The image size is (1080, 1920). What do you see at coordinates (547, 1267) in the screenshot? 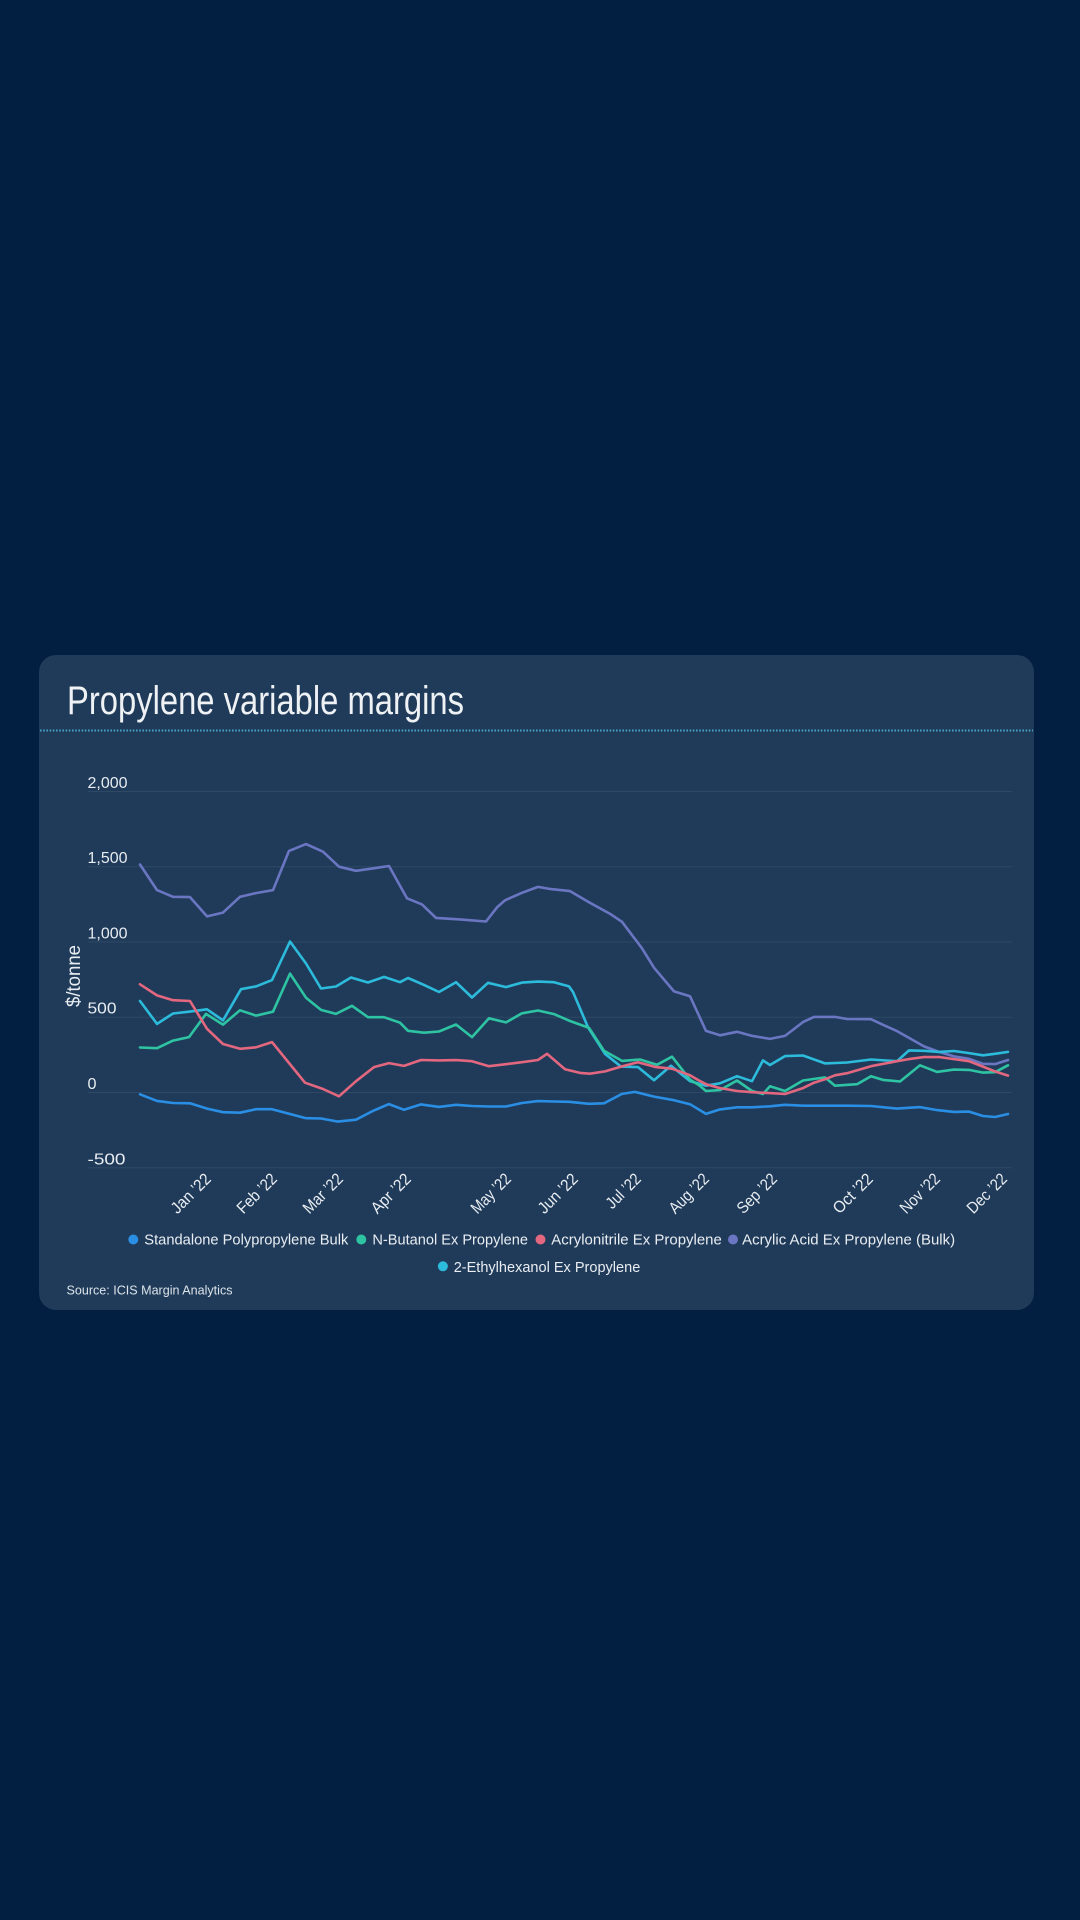
I see `svg-text: 2-Ethylhexanol Ex Propylene` at bounding box center [547, 1267].